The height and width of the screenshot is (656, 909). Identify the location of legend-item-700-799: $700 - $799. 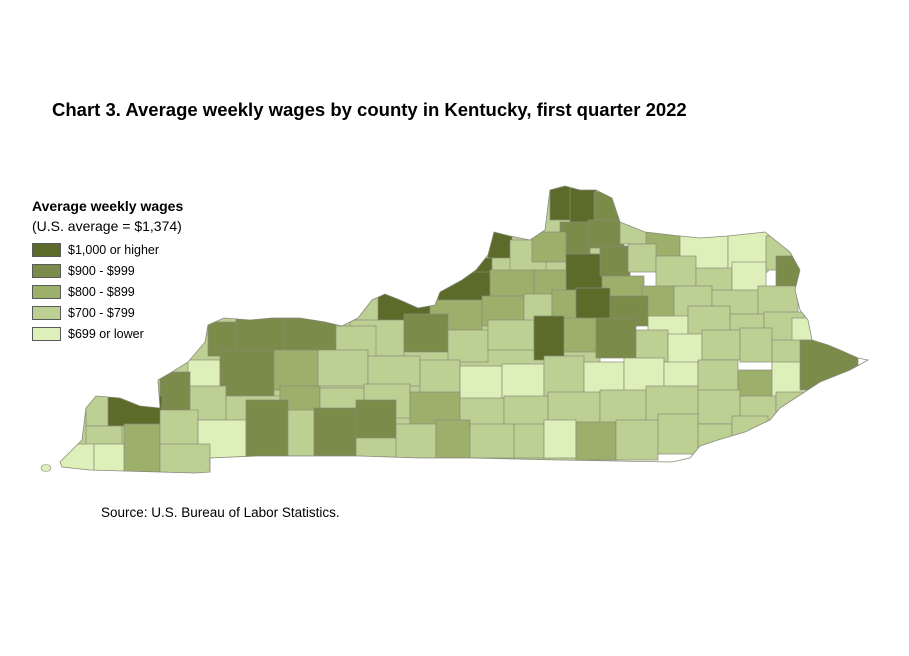
(107, 312).